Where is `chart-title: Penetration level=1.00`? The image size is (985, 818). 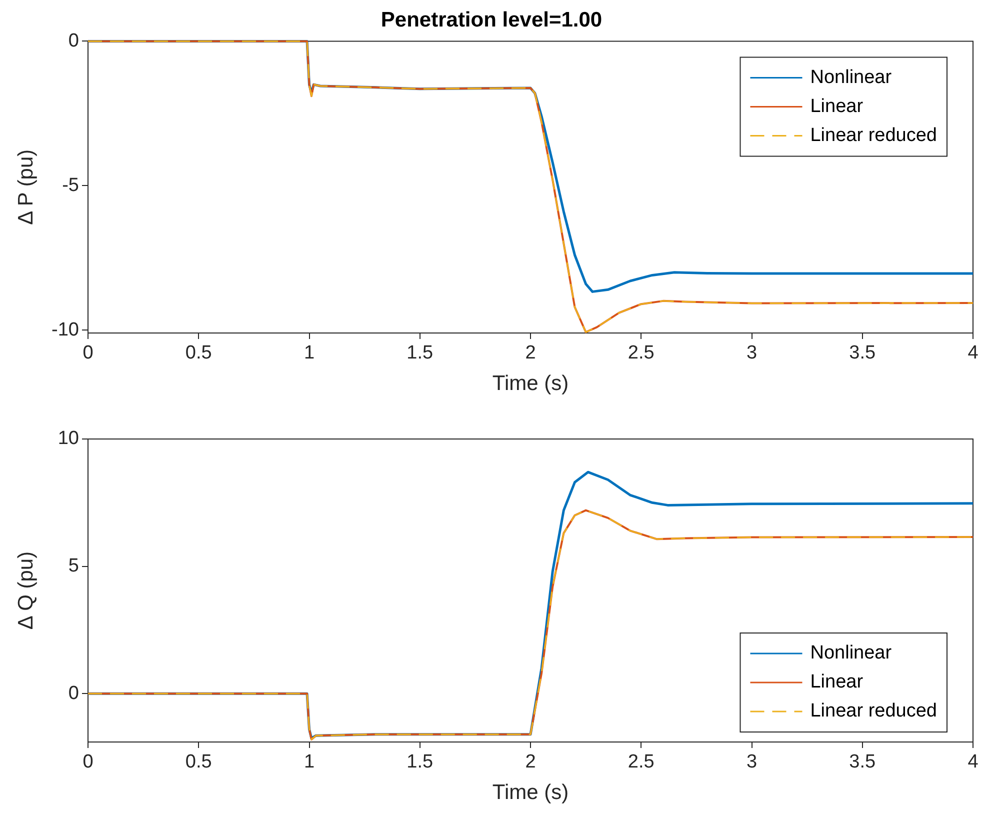 chart-title: Penetration level=1.00 is located at coordinates (491, 20).